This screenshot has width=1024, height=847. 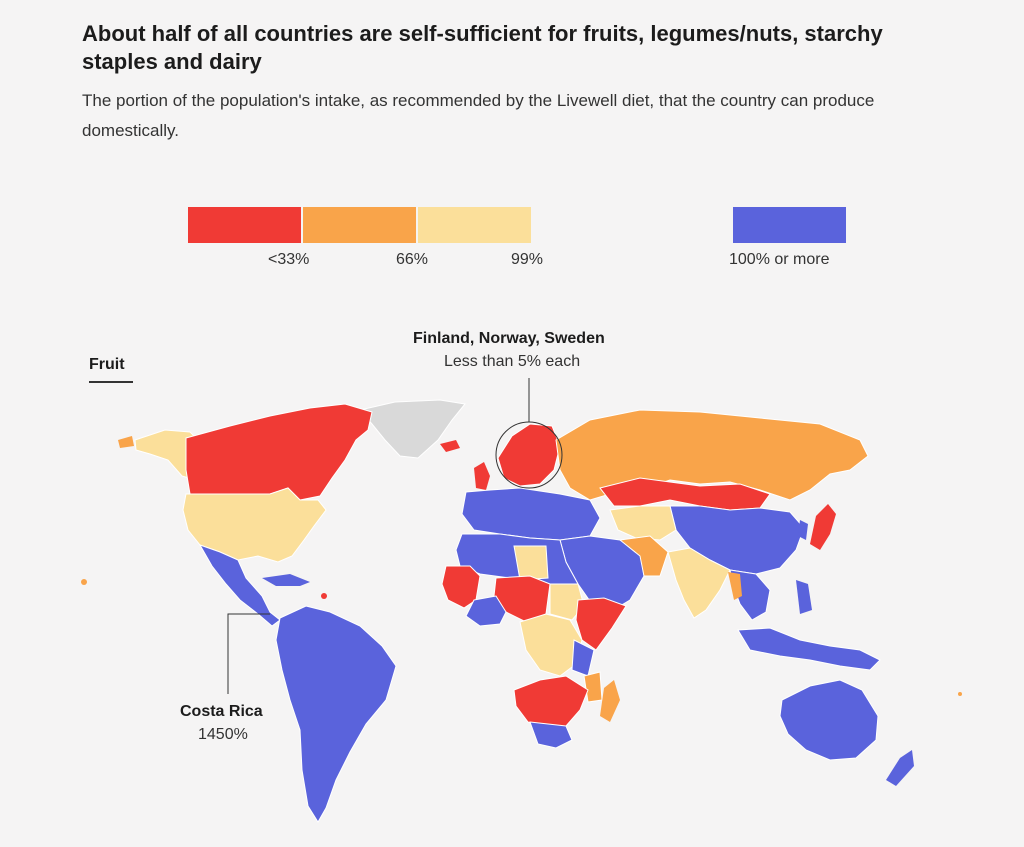 I want to click on map-region-libya, so click(x=531, y=563).